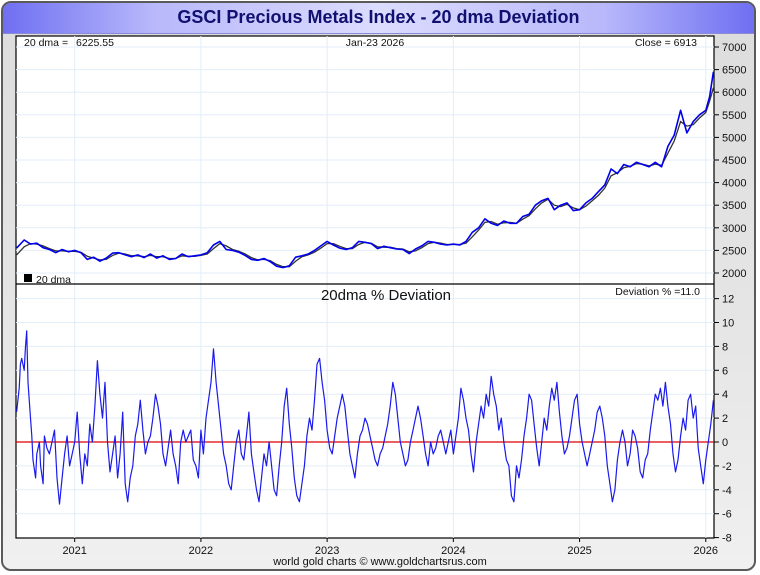  Describe the element at coordinates (725, 443) in the screenshot. I see `y-tick-label-bottom: 0` at that location.